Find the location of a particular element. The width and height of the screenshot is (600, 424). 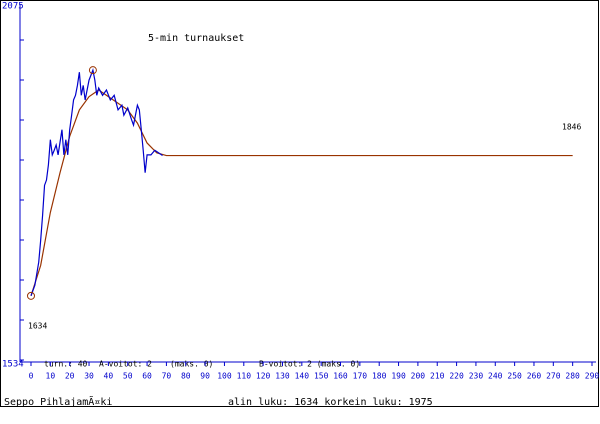

x-tick-label: 260 is located at coordinates (534, 376).